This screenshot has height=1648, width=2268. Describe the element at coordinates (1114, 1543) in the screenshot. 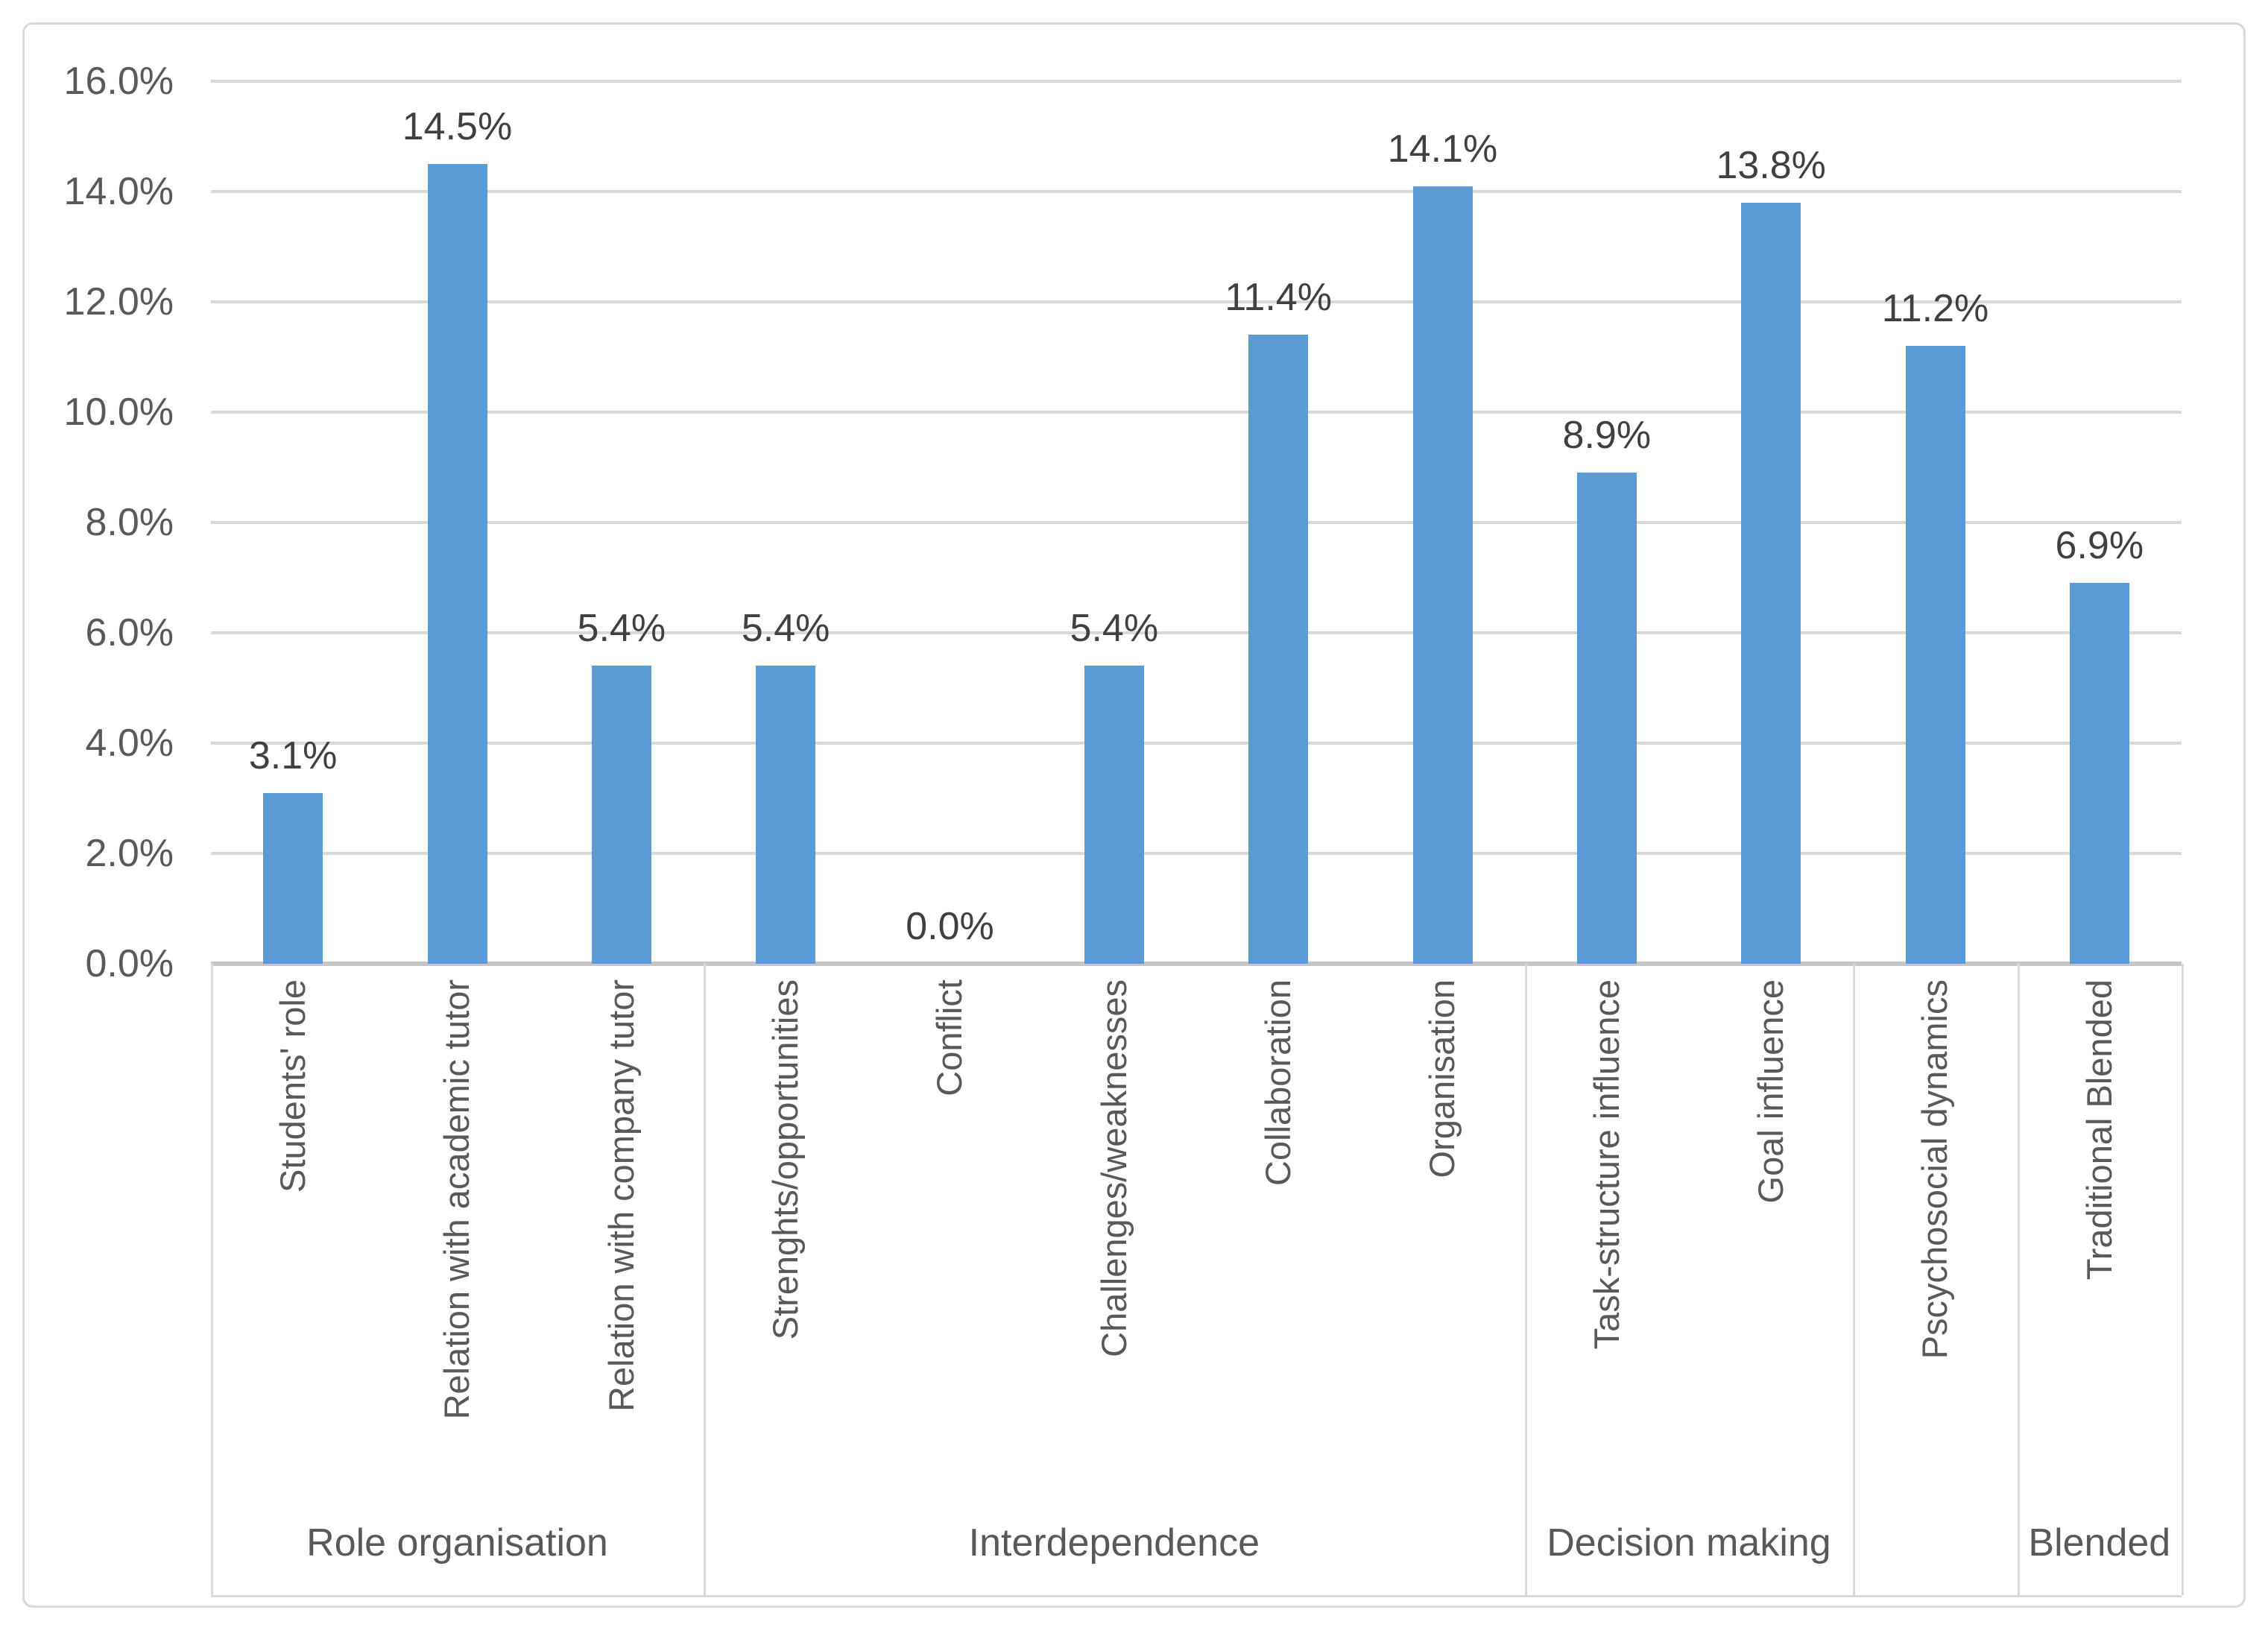

I see `group-label: Interdependence` at that location.